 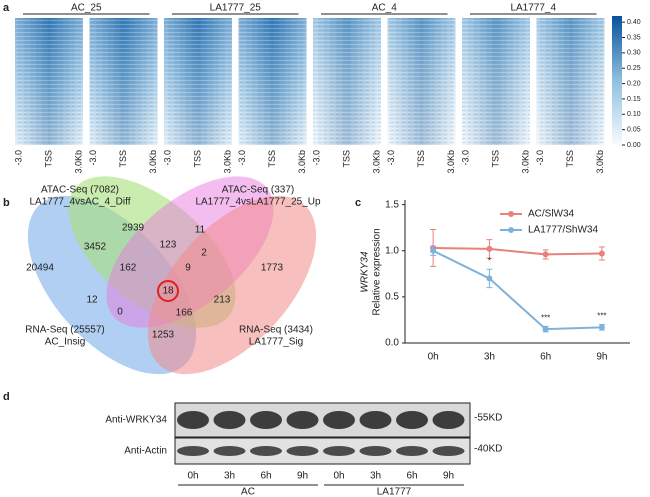 What do you see at coordinates (276, 342) in the screenshot?
I see `set-subtitle: LA1777_Sig` at bounding box center [276, 342].